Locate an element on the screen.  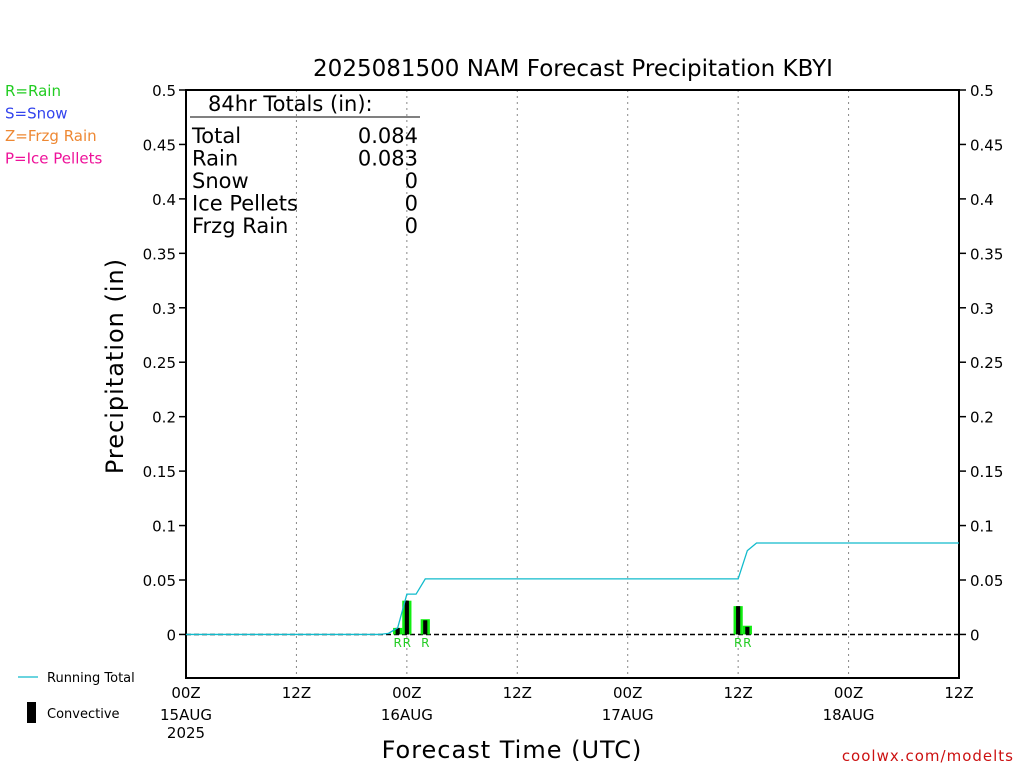
y-tick-label-left: 0.05 is located at coordinates (159, 581).